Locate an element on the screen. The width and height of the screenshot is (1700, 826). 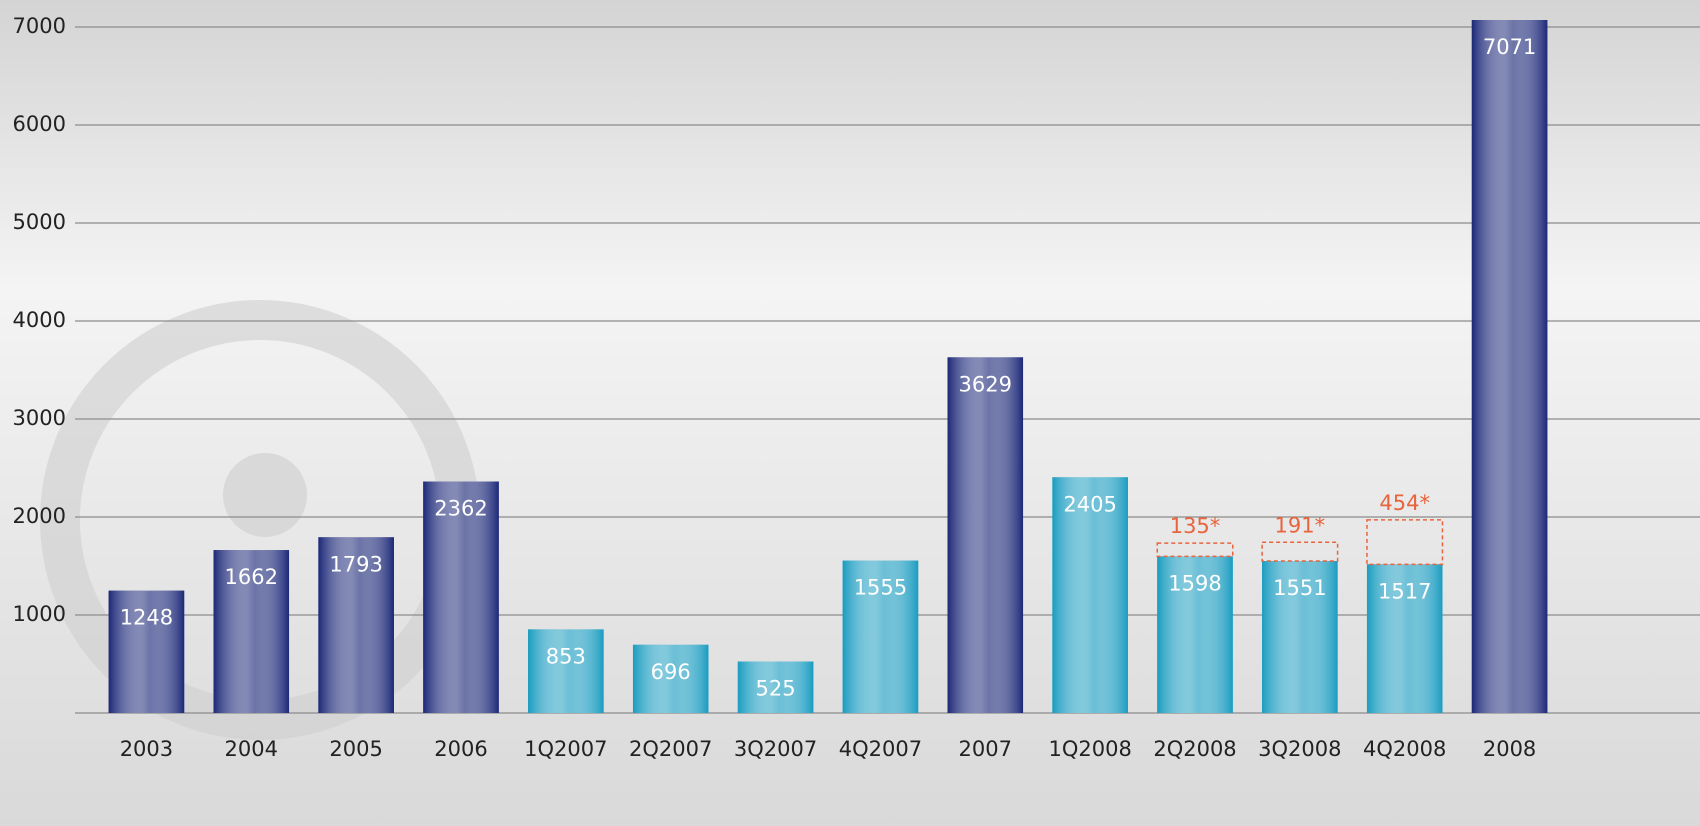
value-label: 2405 is located at coordinates (1089, 504).